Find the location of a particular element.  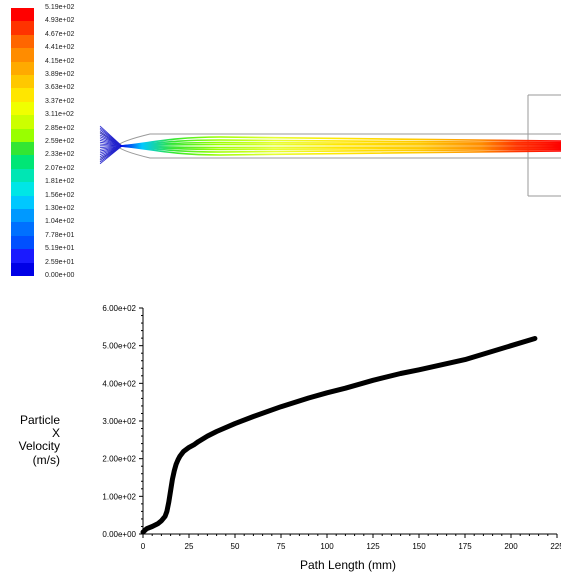

y-tick-label: 3.00e+02 is located at coordinates (119, 421).